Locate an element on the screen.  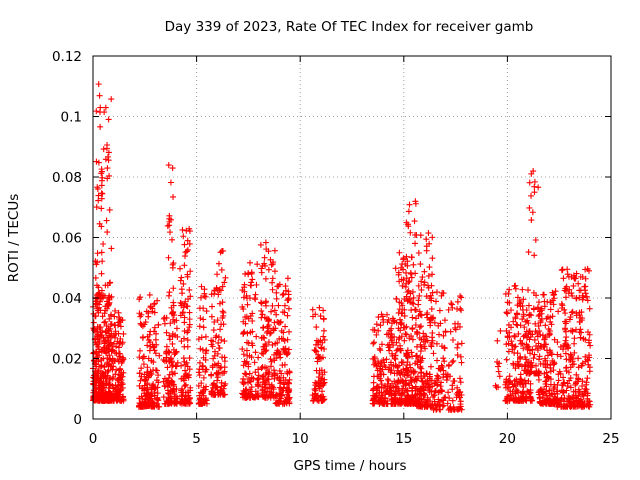
y-tick-label: 0.06 is located at coordinates (67, 239).